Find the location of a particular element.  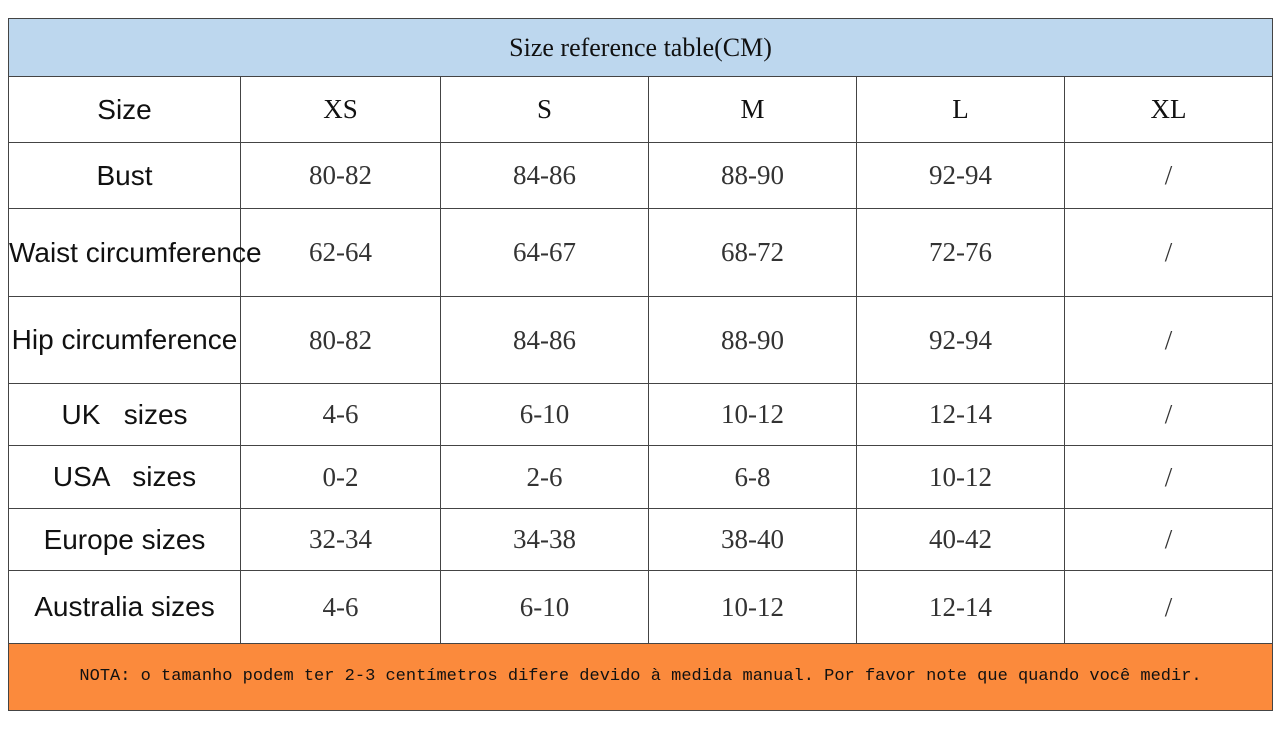

cell: 62-64 is located at coordinates (340, 252).